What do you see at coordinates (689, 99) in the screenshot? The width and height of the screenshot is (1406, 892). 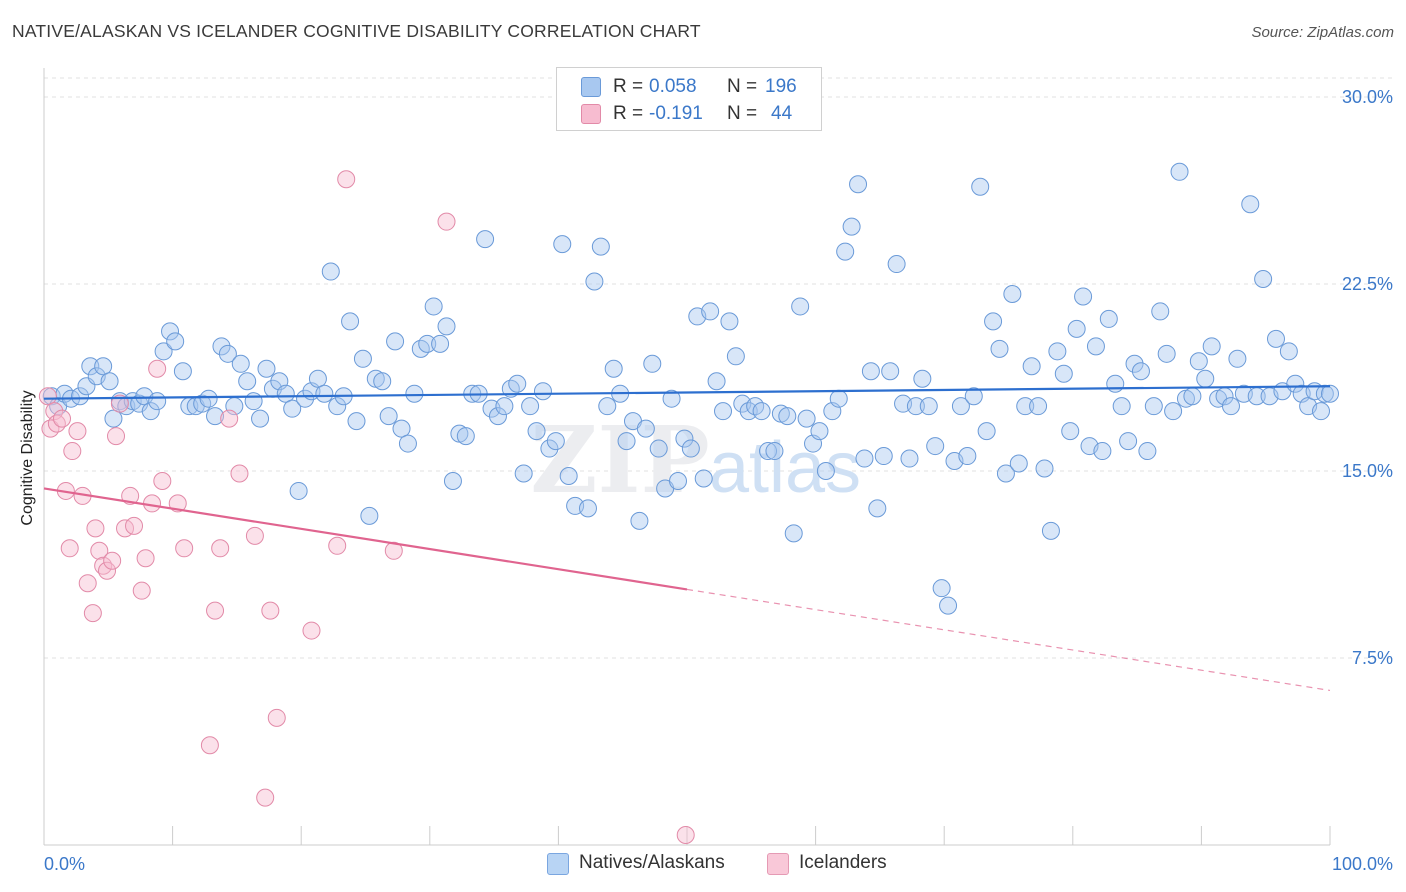 I see `stats-legend: R = 0.058 N = 196 R = -0.191 N = 44` at bounding box center [689, 99].